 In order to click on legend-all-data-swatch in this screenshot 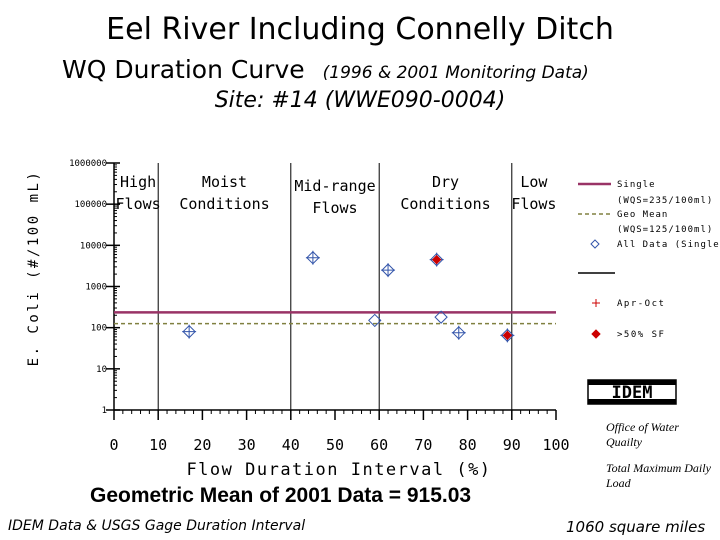, I will do `click(595, 244)`.